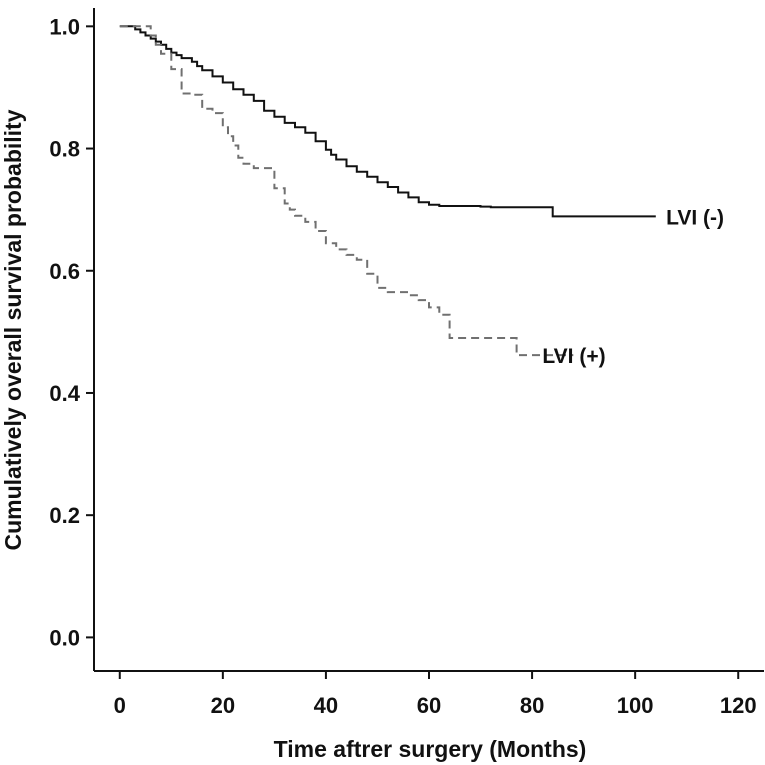 This screenshot has height=765, width=765. Describe the element at coordinates (635, 705) in the screenshot. I see `x-tick-label: 100` at that location.